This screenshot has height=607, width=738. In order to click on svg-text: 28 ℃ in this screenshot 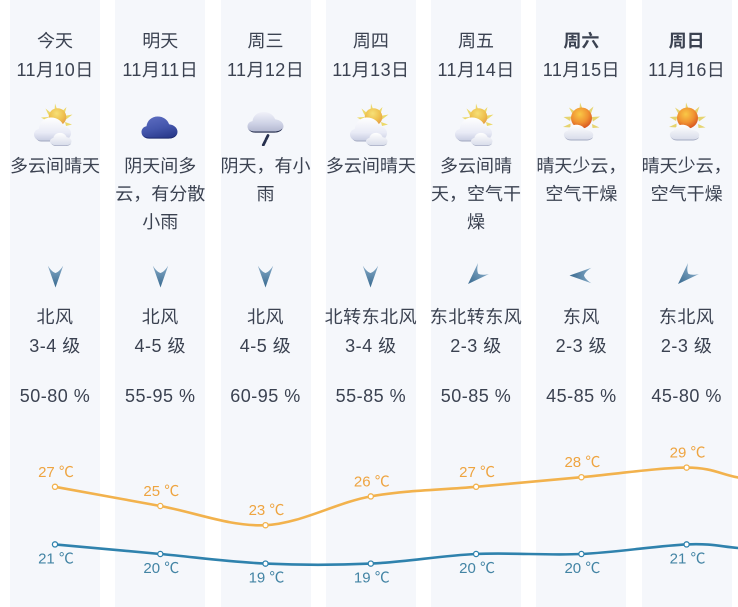, I will do `click(582, 461)`.